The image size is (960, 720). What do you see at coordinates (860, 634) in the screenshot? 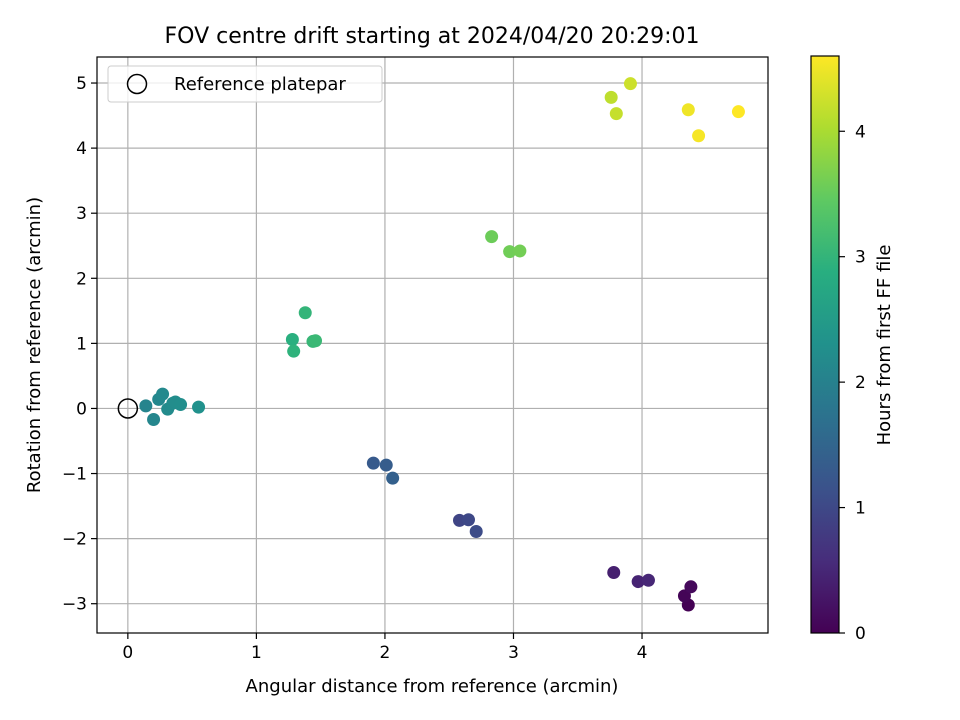
I see `colorbar-tick-label: 0` at bounding box center [860, 634].